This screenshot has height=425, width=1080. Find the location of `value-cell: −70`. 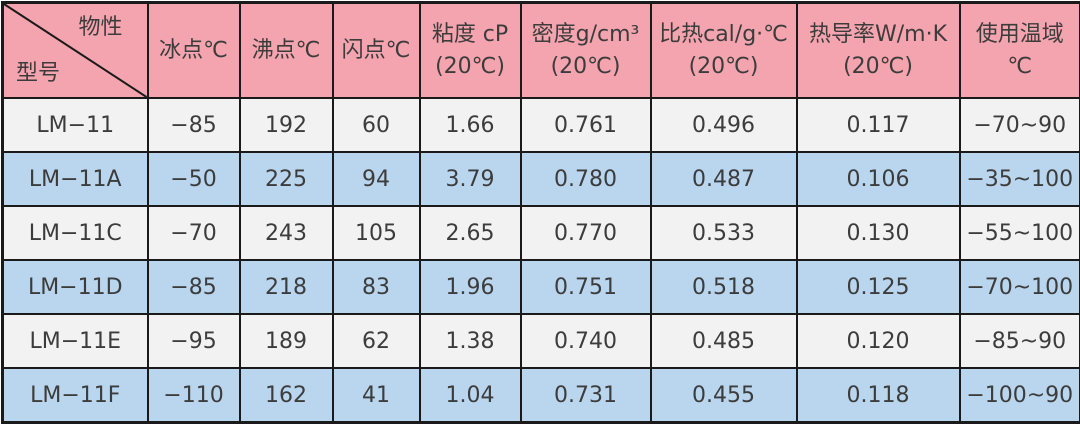

value-cell: −70 is located at coordinates (193, 233).